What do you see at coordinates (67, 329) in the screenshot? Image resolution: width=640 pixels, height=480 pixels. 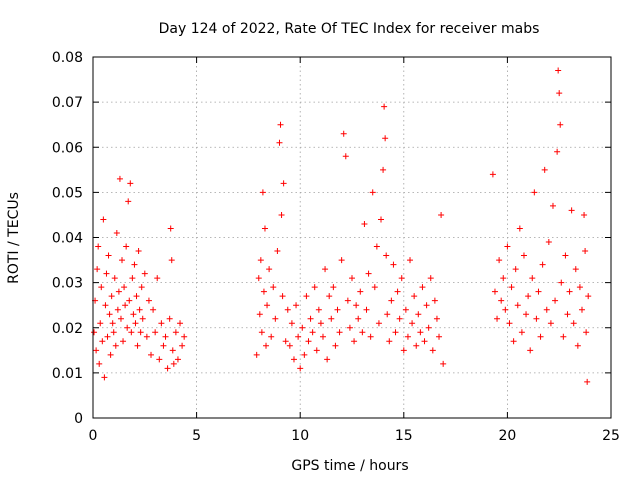 I see `y-tick-label: 0.02` at bounding box center [67, 329].